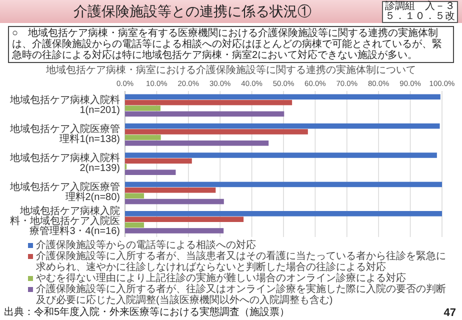 The height and width of the screenshot is (320, 462). I want to click on text: ○ 地域包括ケア病棟・病室を有する医療機関における介護保険施設等に関する連携の実施体制は、介護保険施設からの電話等による相談への対応はほとんどの病棟で可能とされているが、緊急時の往診による対応は特に地域包括ケア病棟・病室2において対応できない施設が多い。, so click(231, 44).